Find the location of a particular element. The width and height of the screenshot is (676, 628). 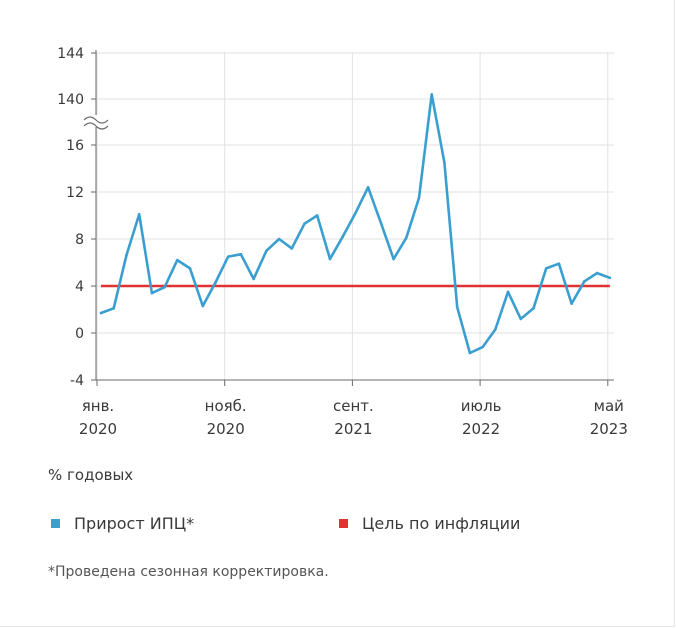

y-tick-label: 144 is located at coordinates (70, 54).